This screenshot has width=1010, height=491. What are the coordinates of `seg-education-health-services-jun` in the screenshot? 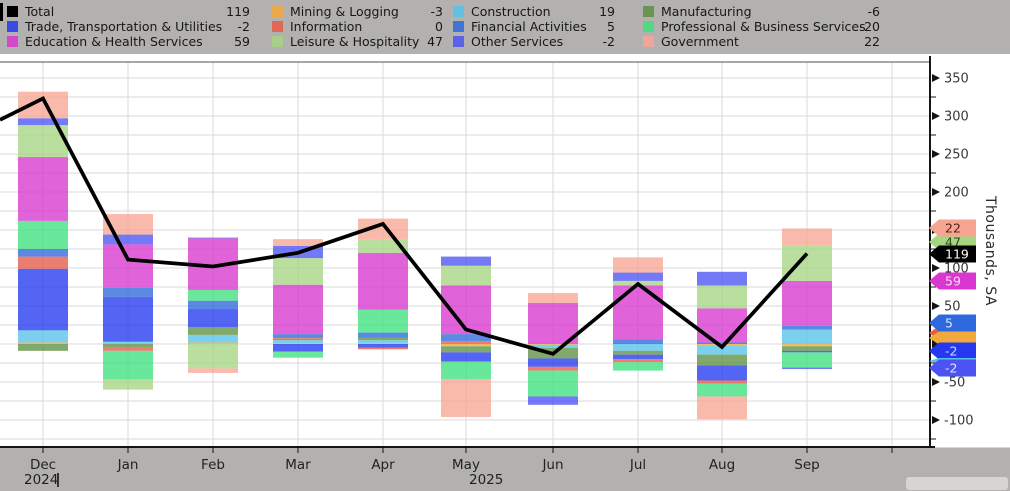 It's located at (553, 323).